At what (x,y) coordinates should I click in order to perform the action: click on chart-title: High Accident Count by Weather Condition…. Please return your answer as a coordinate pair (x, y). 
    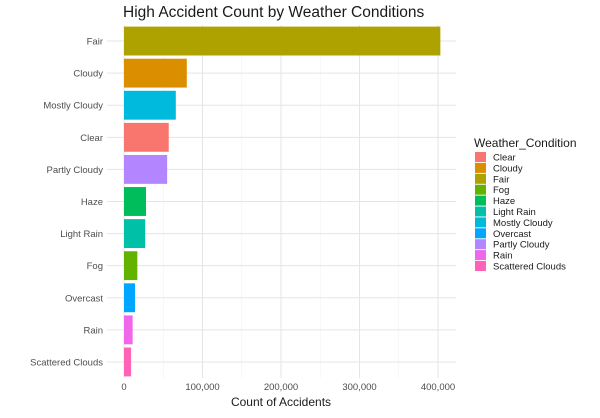
    Looking at the image, I should click on (274, 12).